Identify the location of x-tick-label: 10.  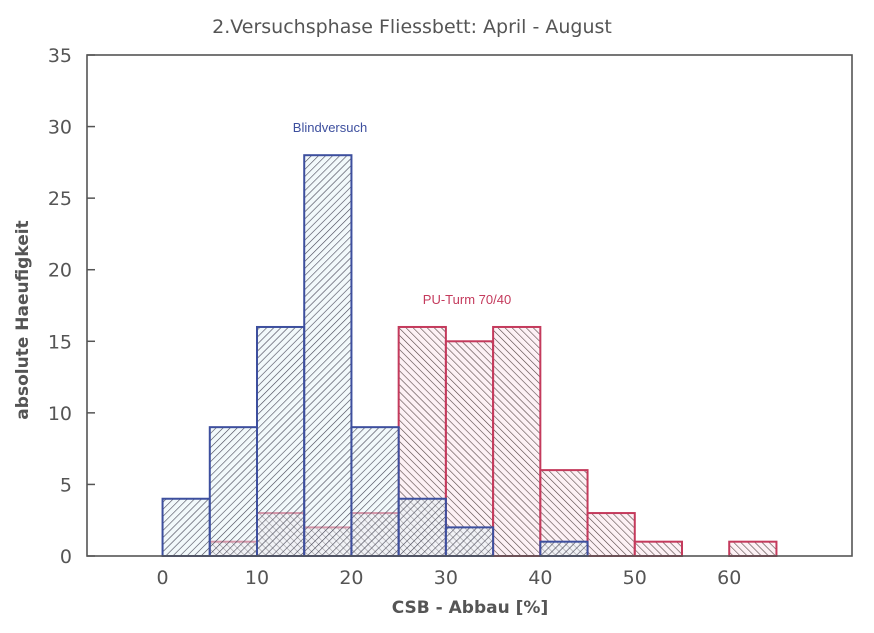
(257, 578).